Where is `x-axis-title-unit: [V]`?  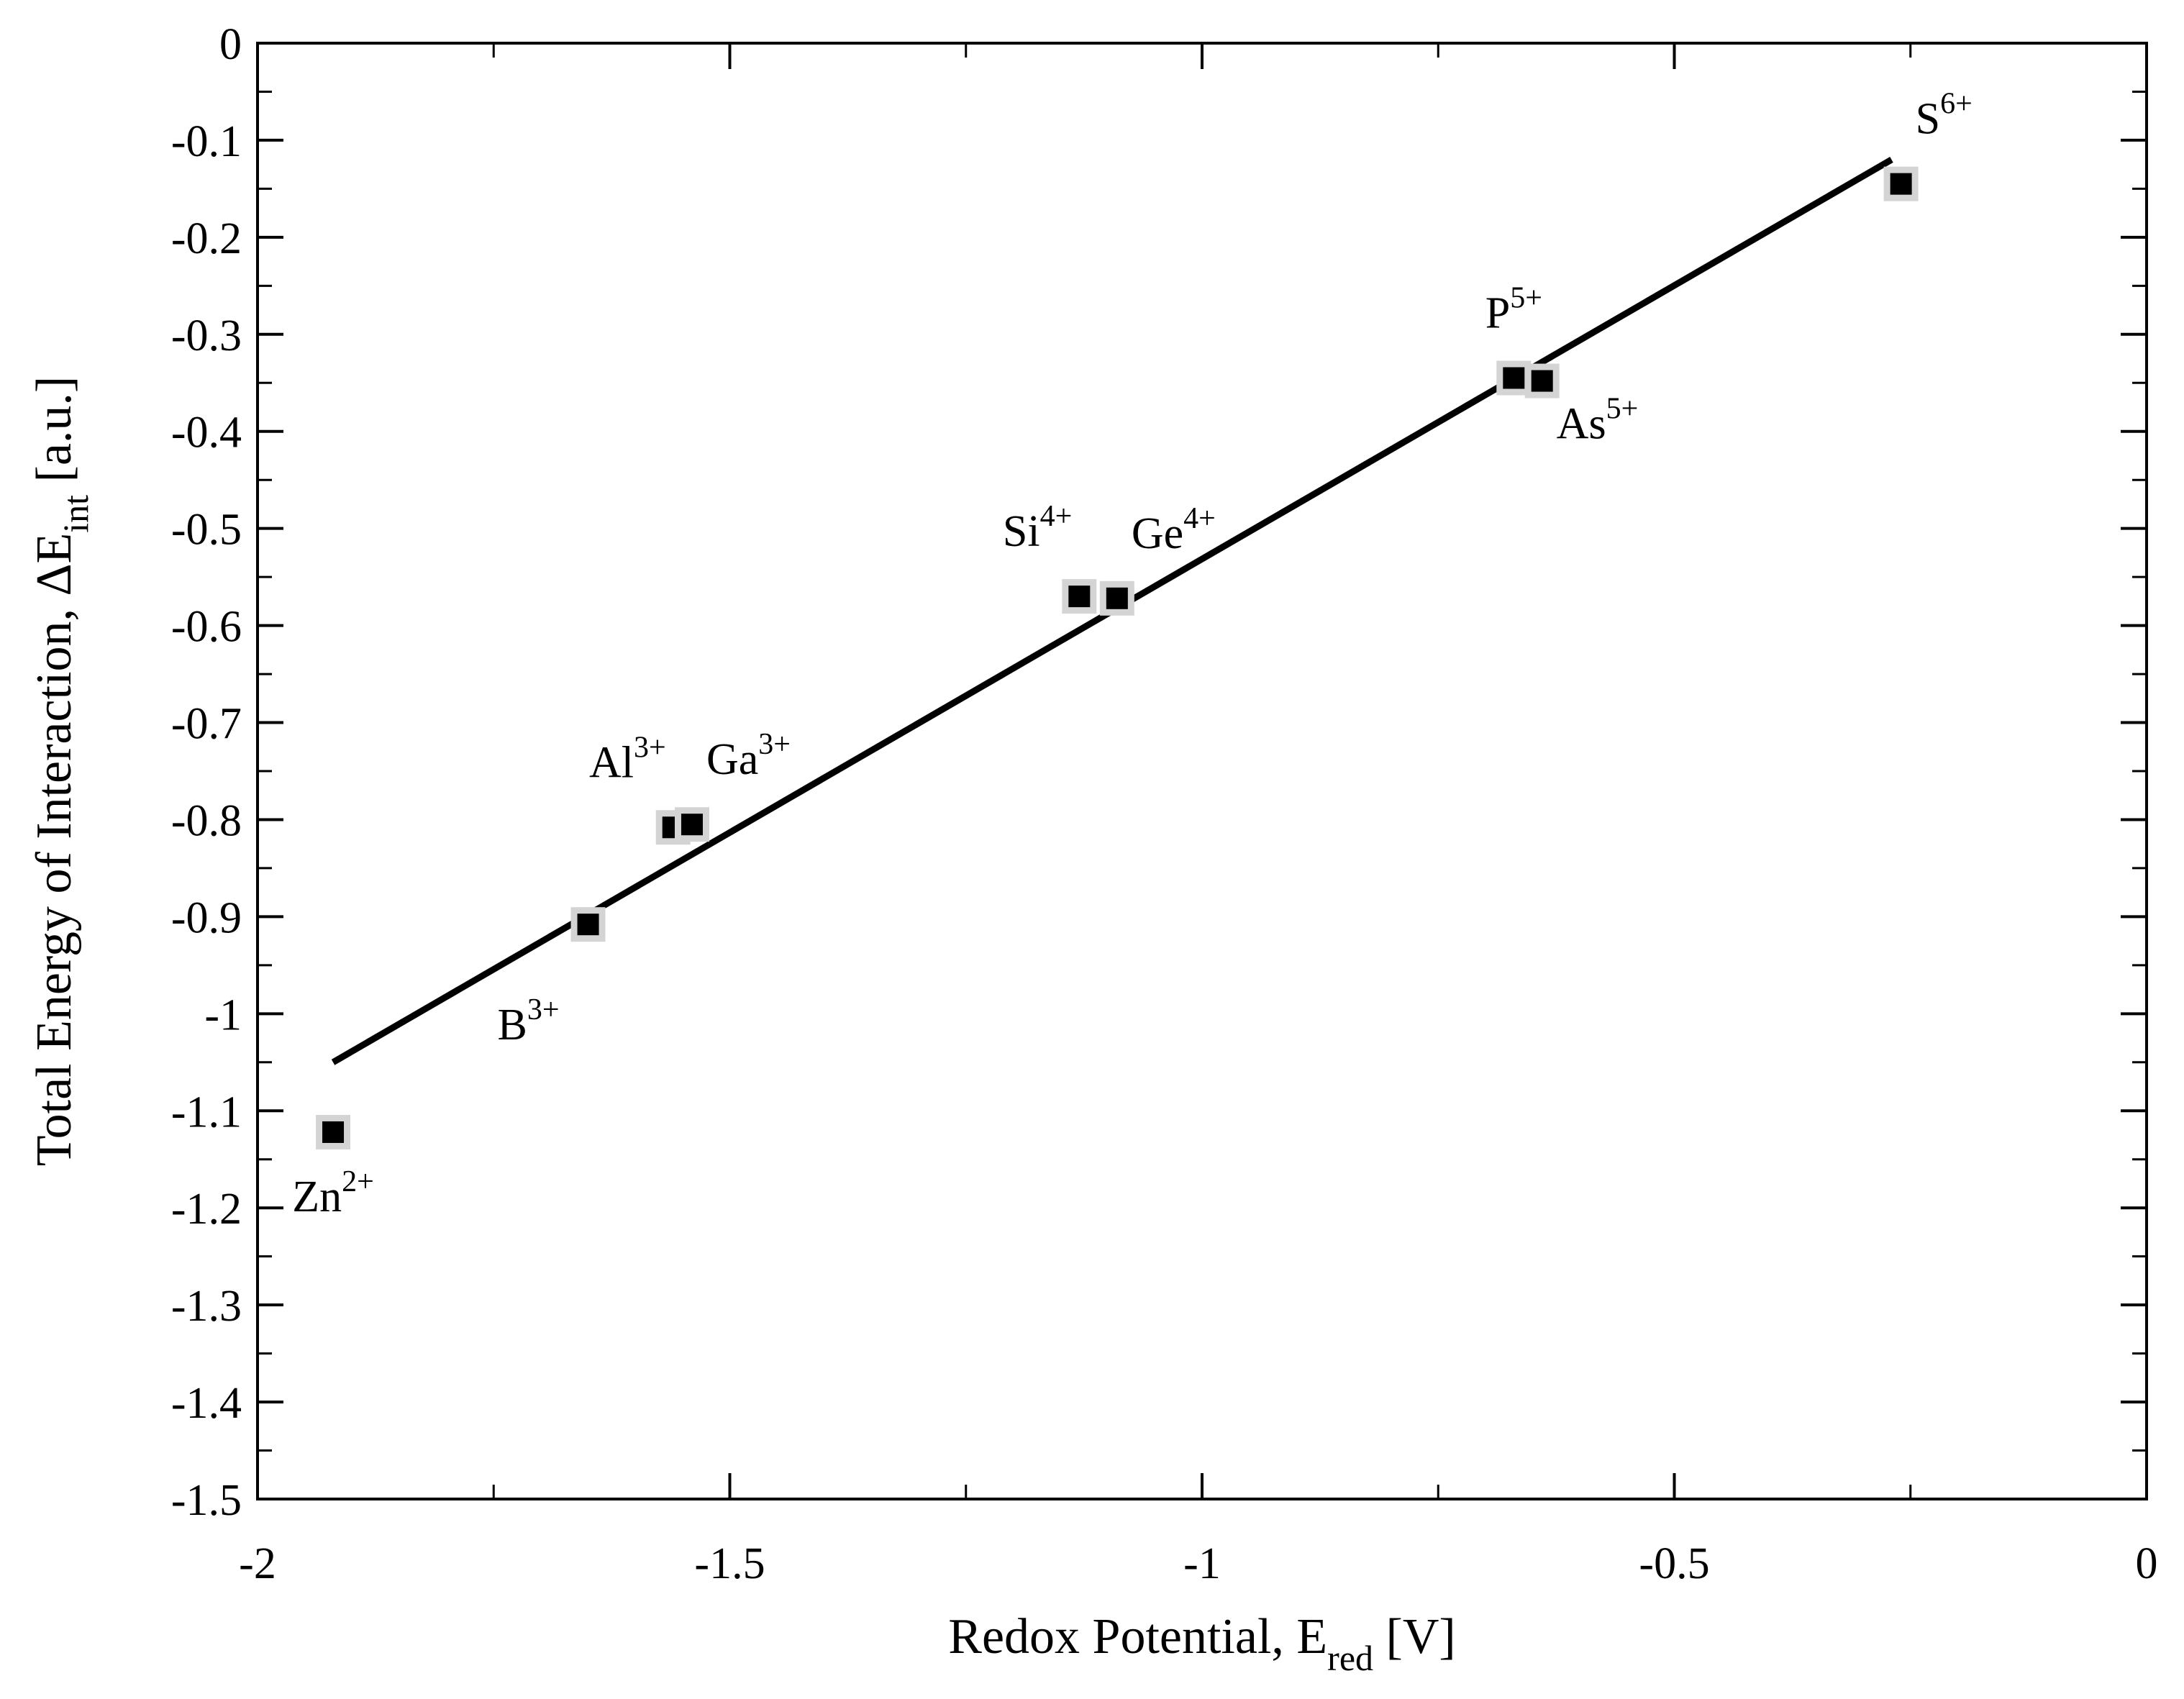
x-axis-title-unit: [V] is located at coordinates (1414, 1636).